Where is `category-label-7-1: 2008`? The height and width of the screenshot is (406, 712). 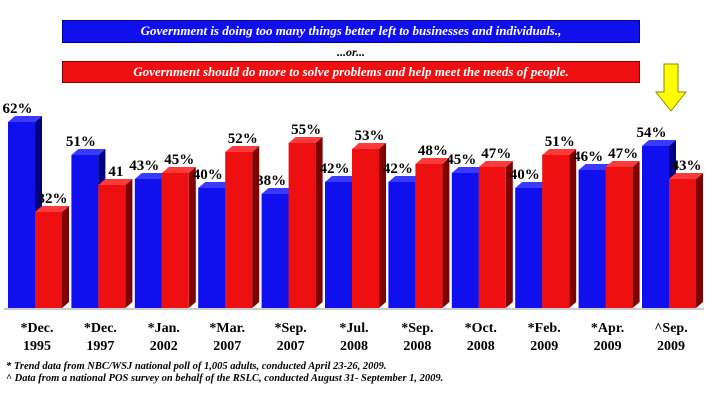 category-label-7-1: 2008 is located at coordinates (481, 346).